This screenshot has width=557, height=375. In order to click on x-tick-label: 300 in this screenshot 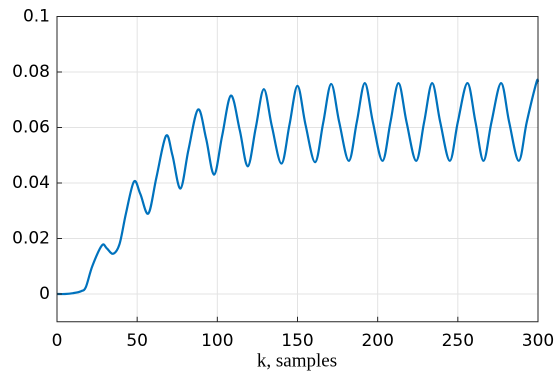, I will do `click(538, 341)`.